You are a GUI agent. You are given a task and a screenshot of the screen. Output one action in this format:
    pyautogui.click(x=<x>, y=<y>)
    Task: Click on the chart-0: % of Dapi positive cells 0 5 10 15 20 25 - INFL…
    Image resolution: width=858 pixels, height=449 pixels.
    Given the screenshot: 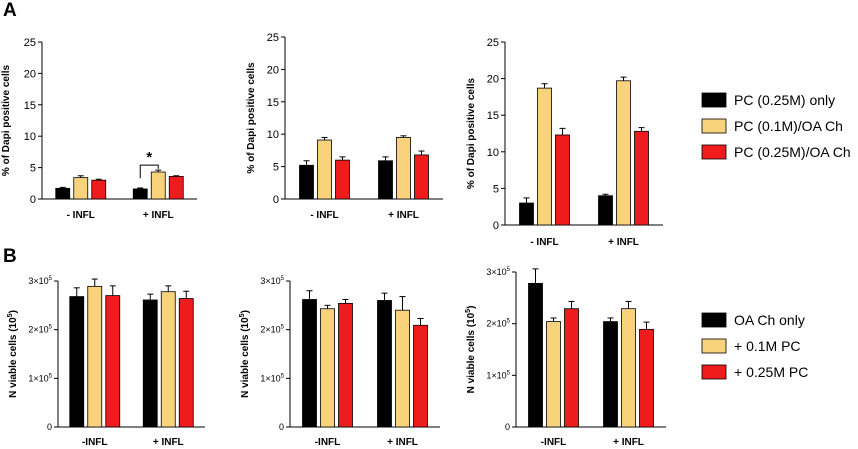 What is the action you would take?
    pyautogui.click(x=99, y=129)
    